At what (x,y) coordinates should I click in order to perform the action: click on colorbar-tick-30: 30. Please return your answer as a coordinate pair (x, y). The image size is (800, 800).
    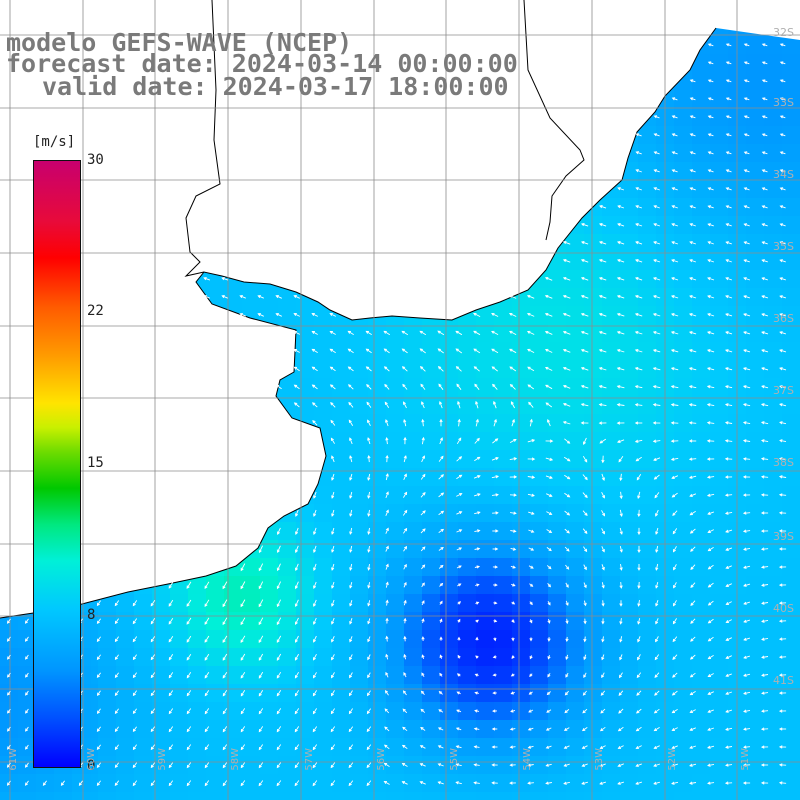
    Looking at the image, I should click on (95, 160).